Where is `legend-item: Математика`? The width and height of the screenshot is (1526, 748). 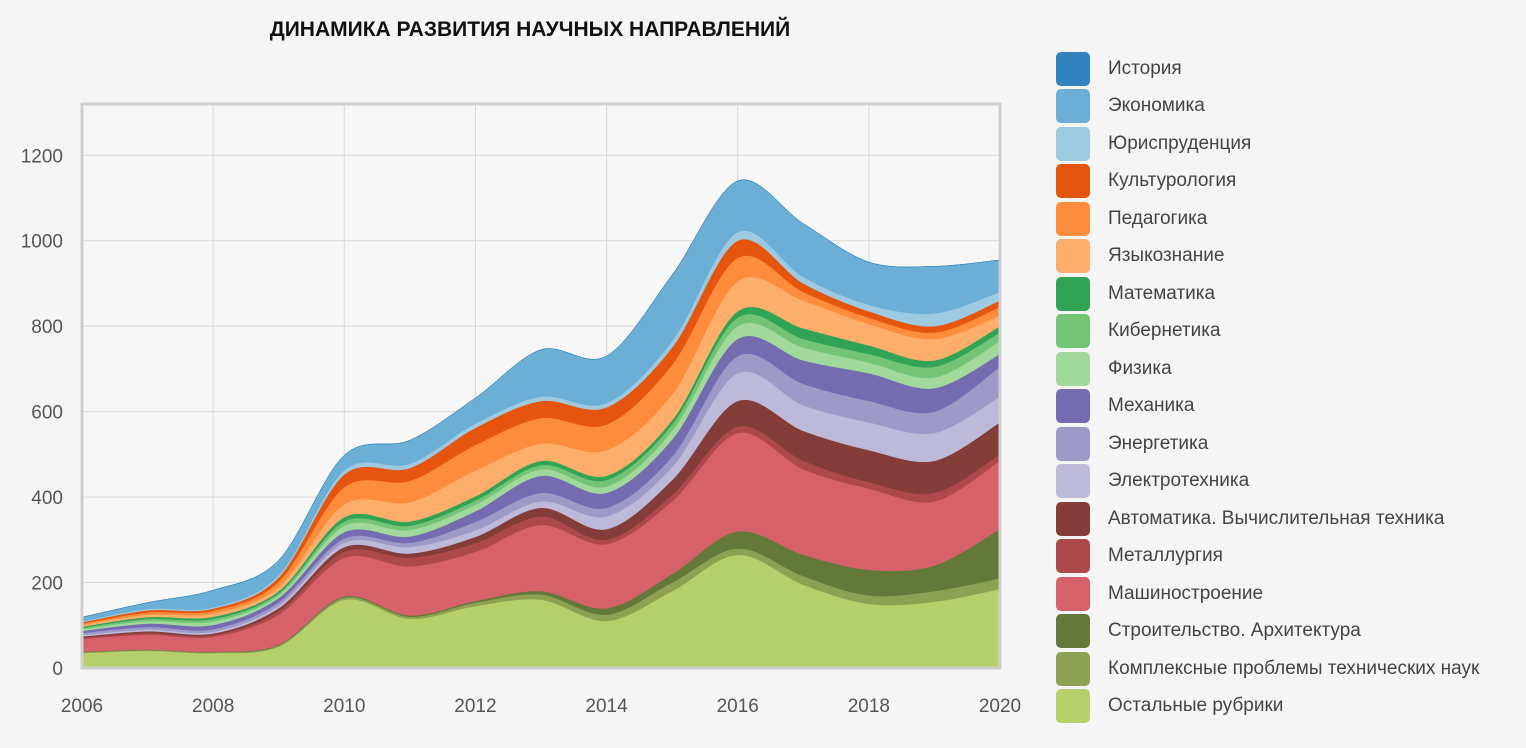 legend-item: Математика is located at coordinates (1267, 294).